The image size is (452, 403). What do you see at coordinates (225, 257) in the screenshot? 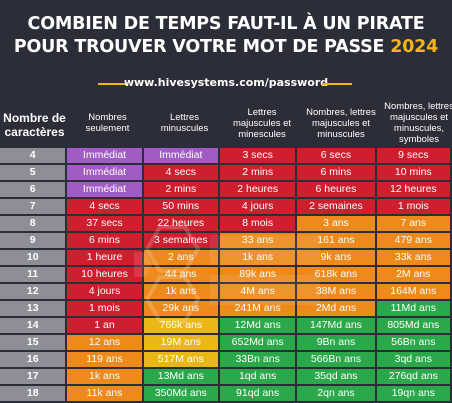
I see `table-row: 10 1 heure 2 ans 1k ans 9k ans 33k ans` at bounding box center [225, 257].